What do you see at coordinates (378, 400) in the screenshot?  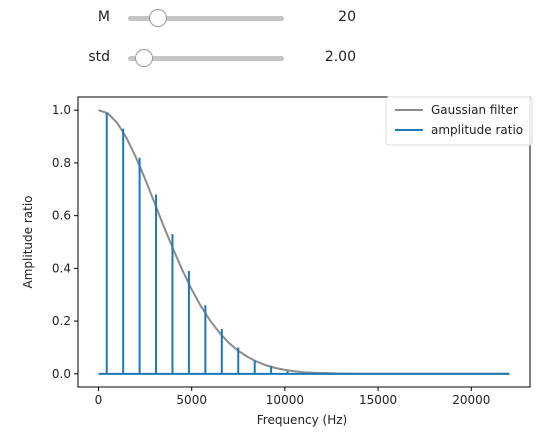 I see `x-tick-label: 15000` at bounding box center [378, 400].